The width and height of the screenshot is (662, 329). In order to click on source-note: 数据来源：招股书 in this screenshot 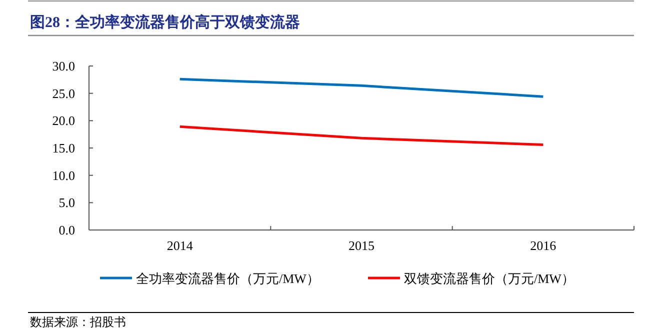, I will do `click(78, 322)`.